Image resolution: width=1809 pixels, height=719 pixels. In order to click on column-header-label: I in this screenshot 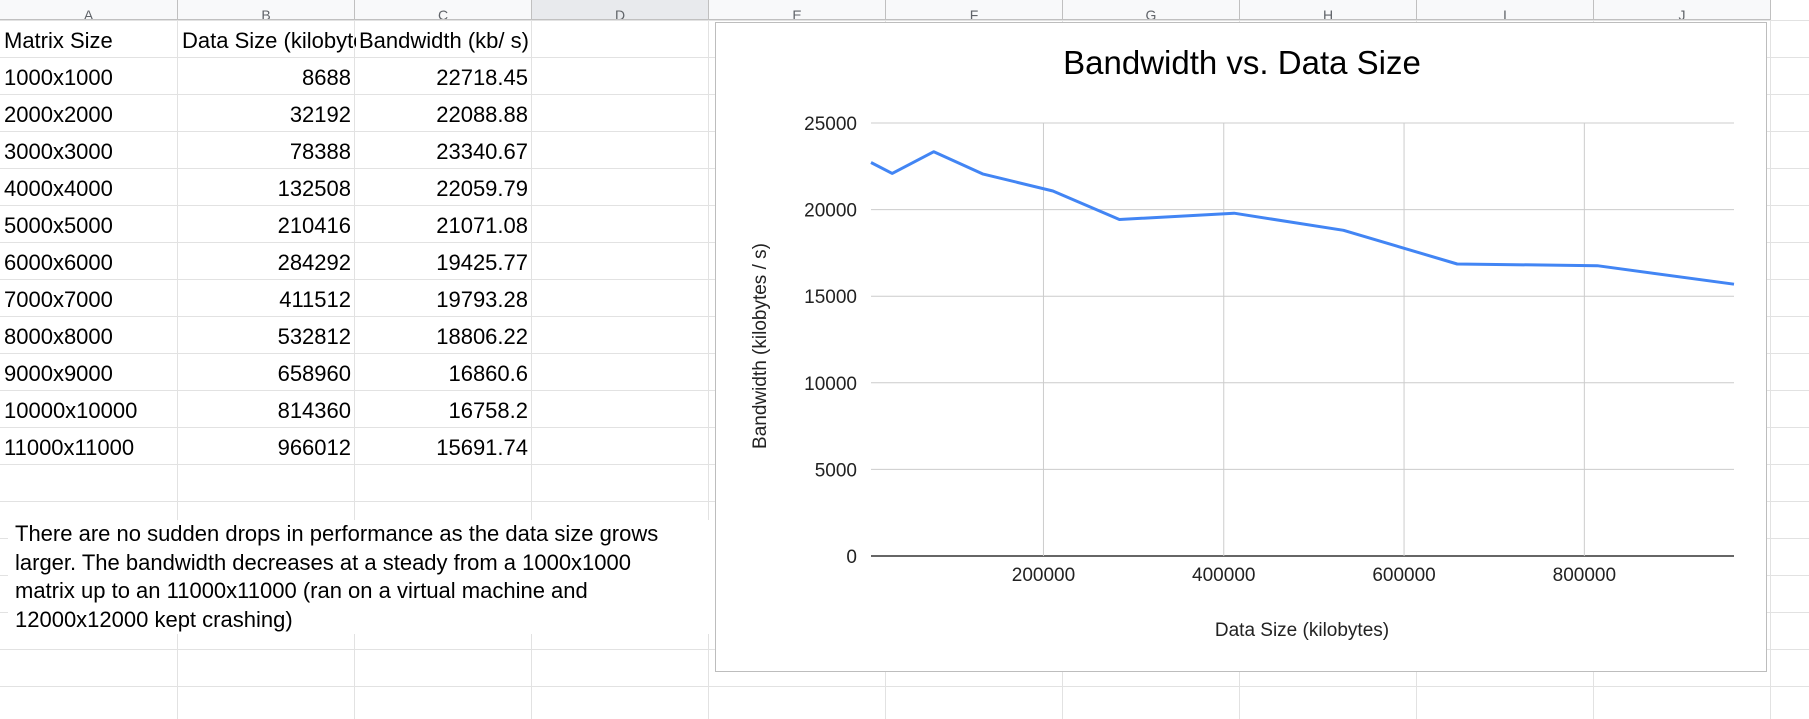, I will do `click(1505, 13)`.